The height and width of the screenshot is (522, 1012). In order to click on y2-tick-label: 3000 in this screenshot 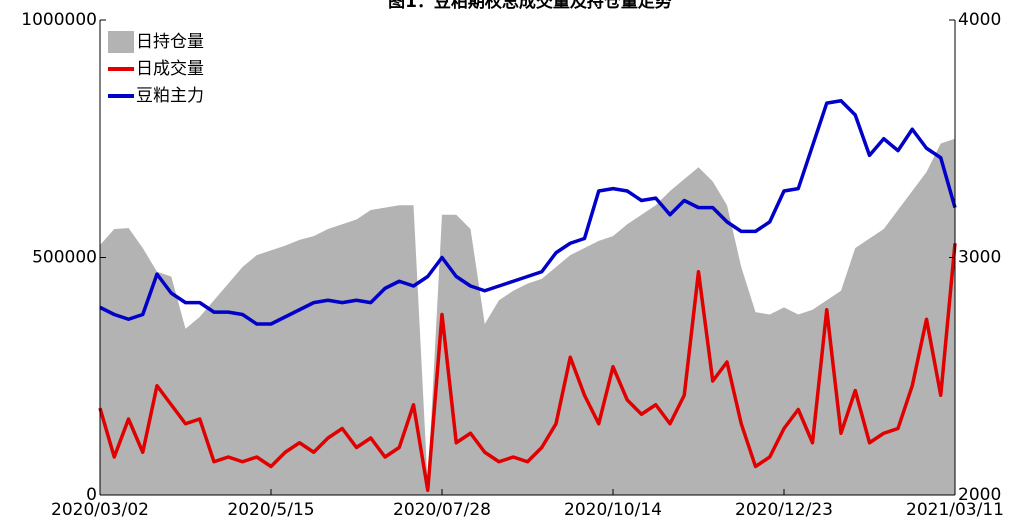, I will do `click(979, 258)`.